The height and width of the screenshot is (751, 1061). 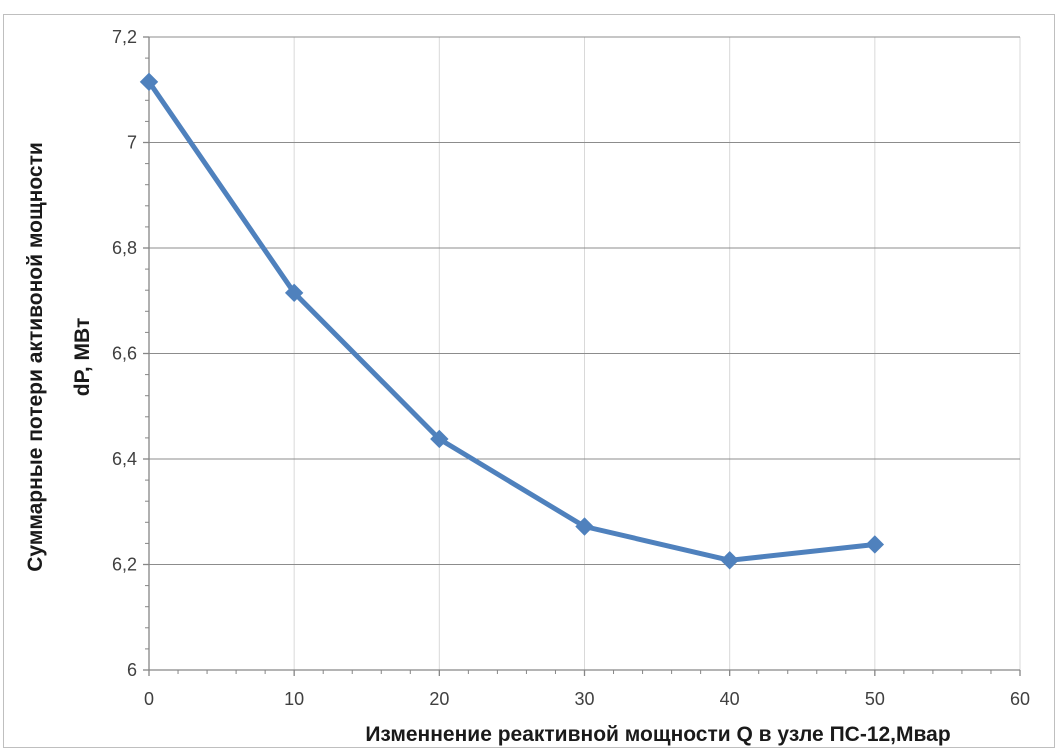 What do you see at coordinates (149, 699) in the screenshot?
I see `x-tick-label: 0` at bounding box center [149, 699].